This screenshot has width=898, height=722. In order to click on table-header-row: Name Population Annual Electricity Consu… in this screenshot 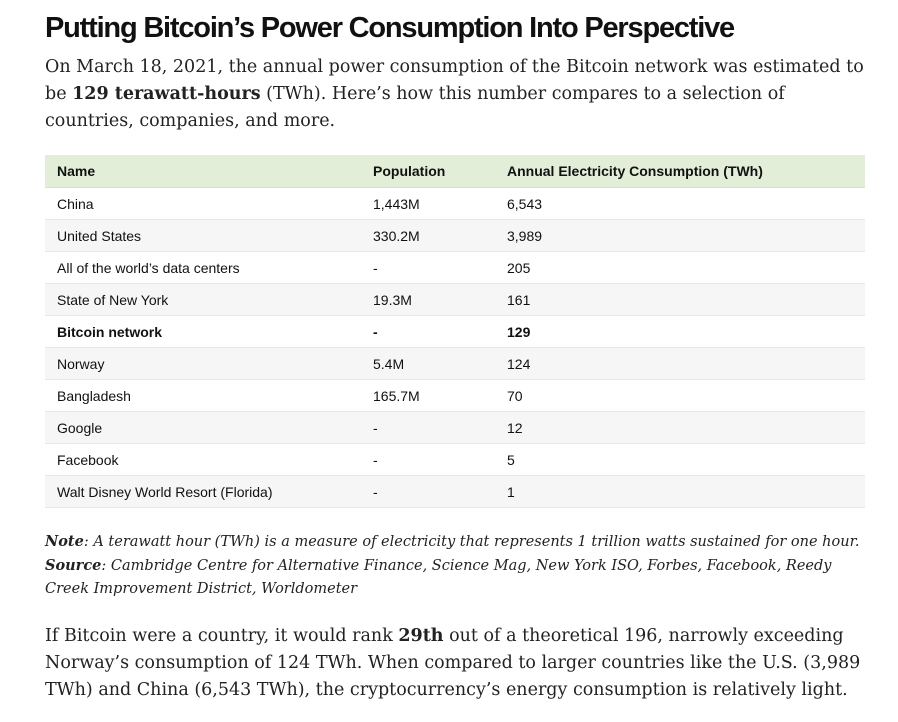, I will do `click(455, 171)`.